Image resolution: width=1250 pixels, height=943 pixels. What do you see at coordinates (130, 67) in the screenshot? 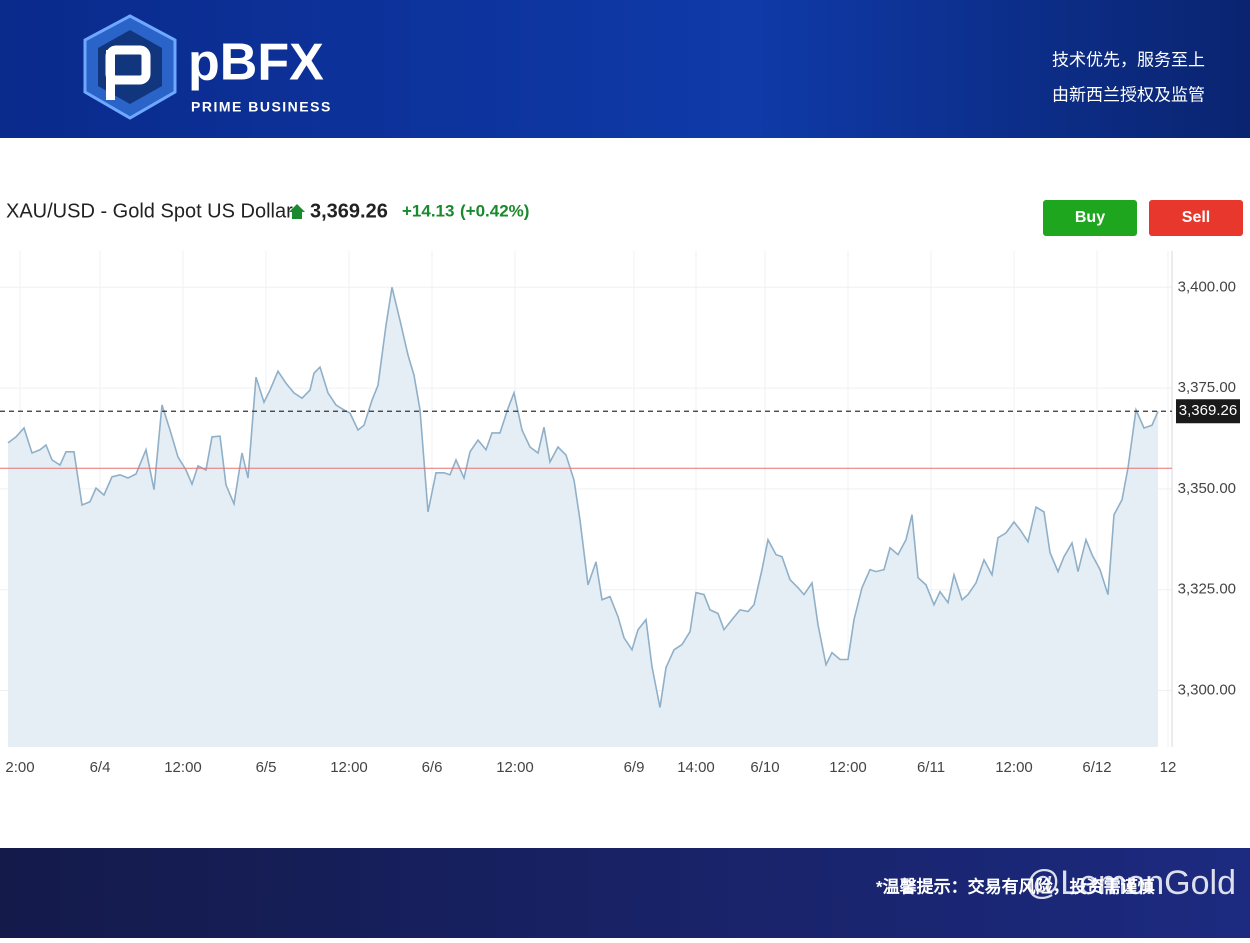
I see `logo` at bounding box center [130, 67].